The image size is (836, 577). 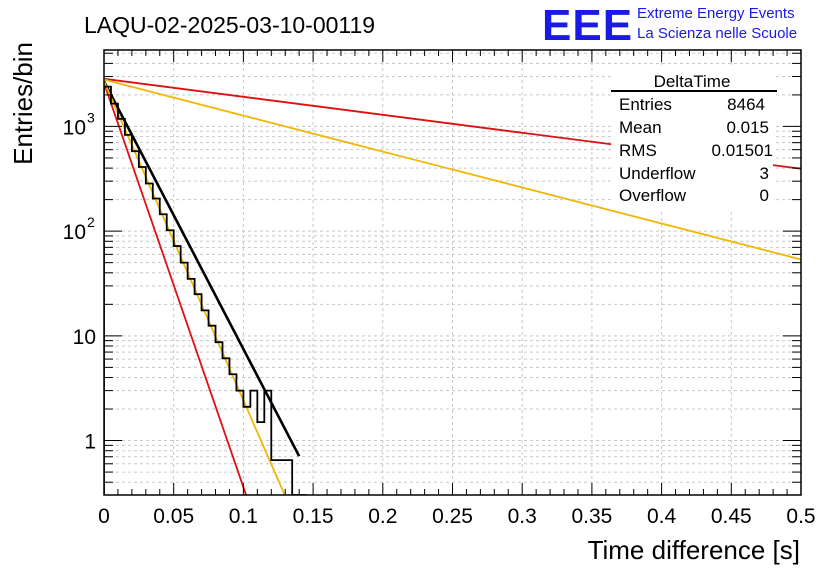 What do you see at coordinates (657, 173) in the screenshot?
I see `stats-label-underflow: Underflow` at bounding box center [657, 173].